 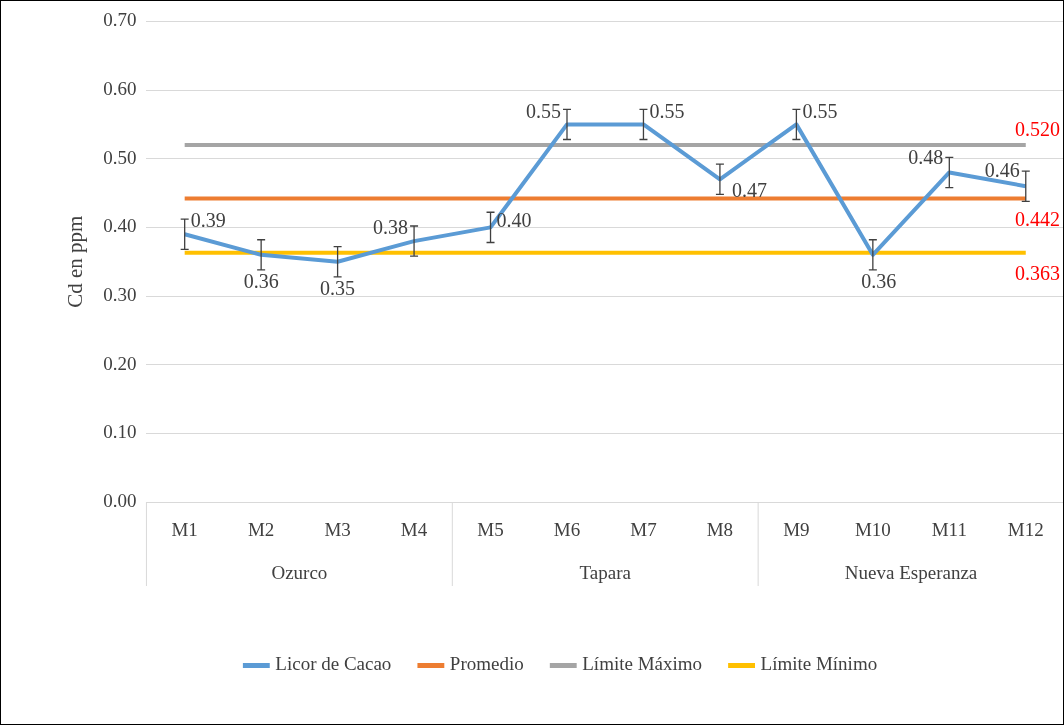 What do you see at coordinates (1037, 218) in the screenshot?
I see `data-label: 0.442` at bounding box center [1037, 218].